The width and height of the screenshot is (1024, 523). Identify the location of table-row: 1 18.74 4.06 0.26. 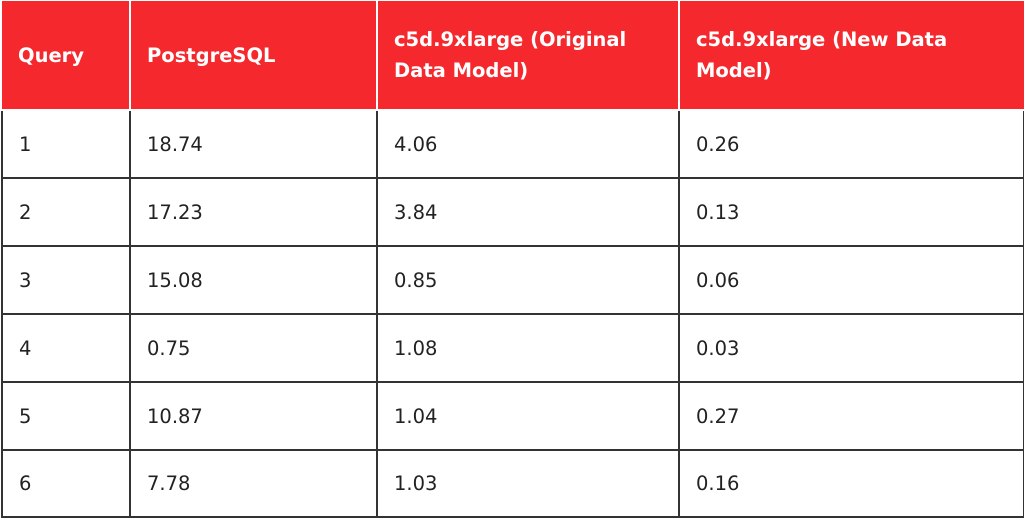
(512, 144).